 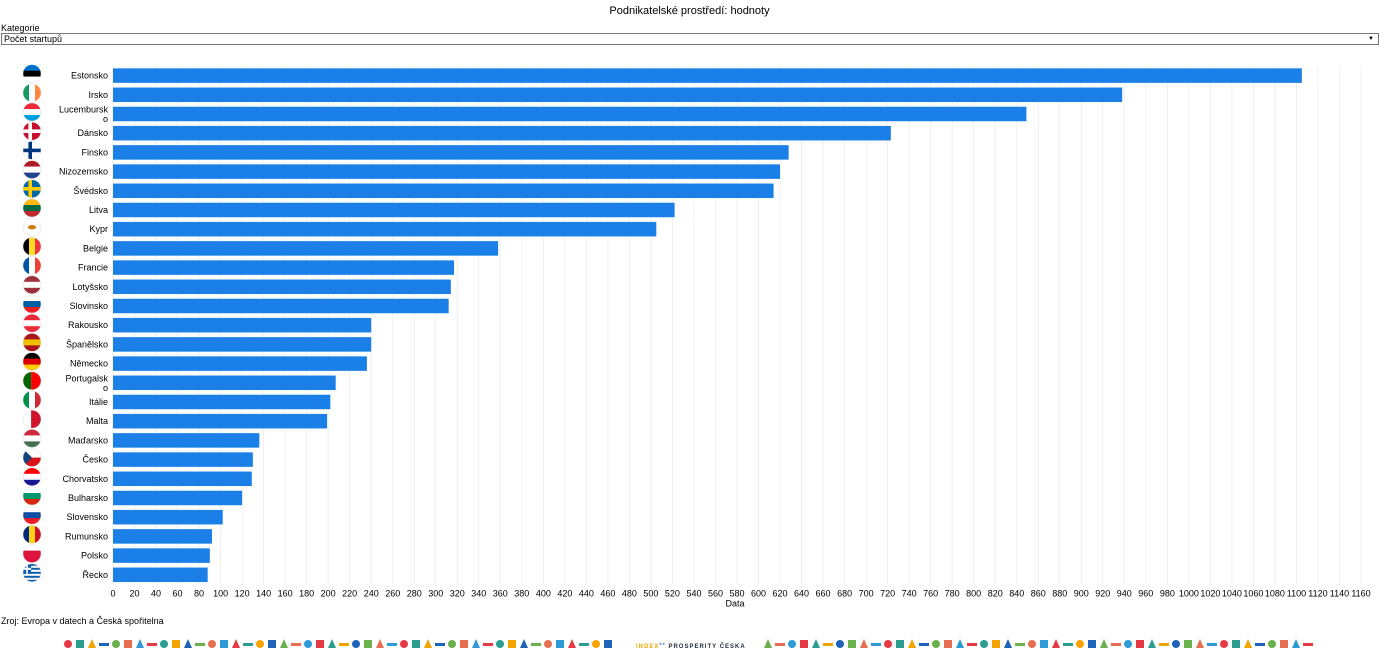 I want to click on category-select-value: Počet startupů, so click(x=33, y=39).